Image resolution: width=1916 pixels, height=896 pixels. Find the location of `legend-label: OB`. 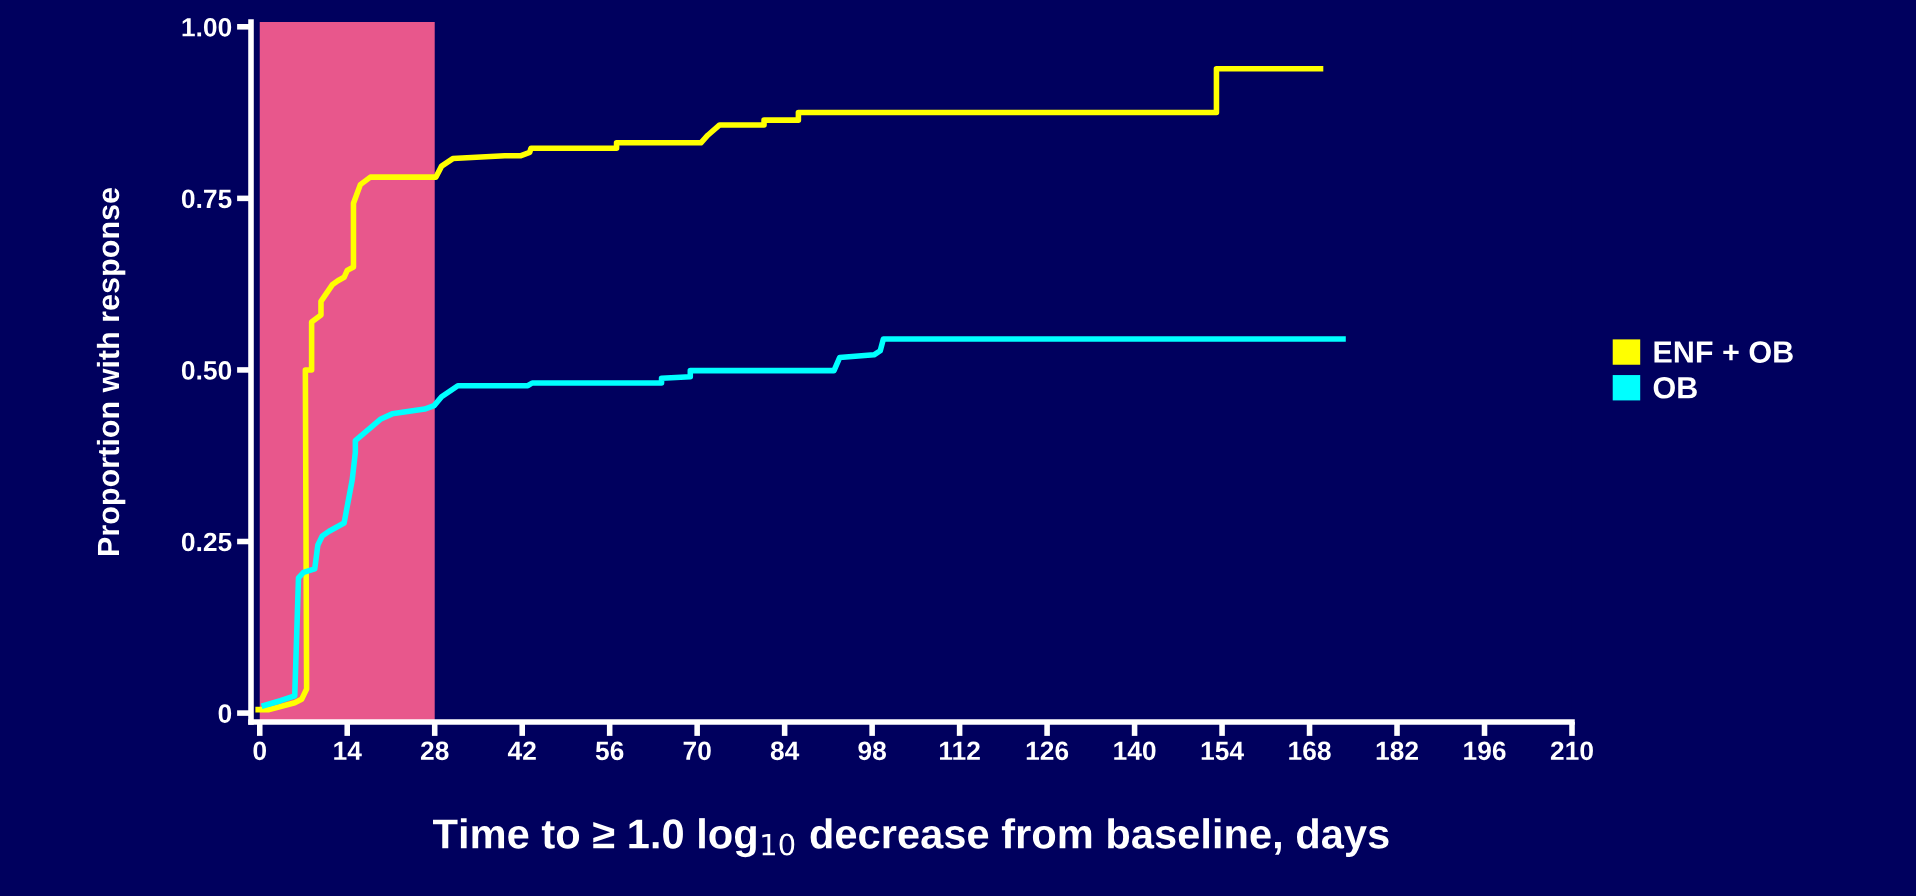

legend-label: OB is located at coordinates (1675, 387).